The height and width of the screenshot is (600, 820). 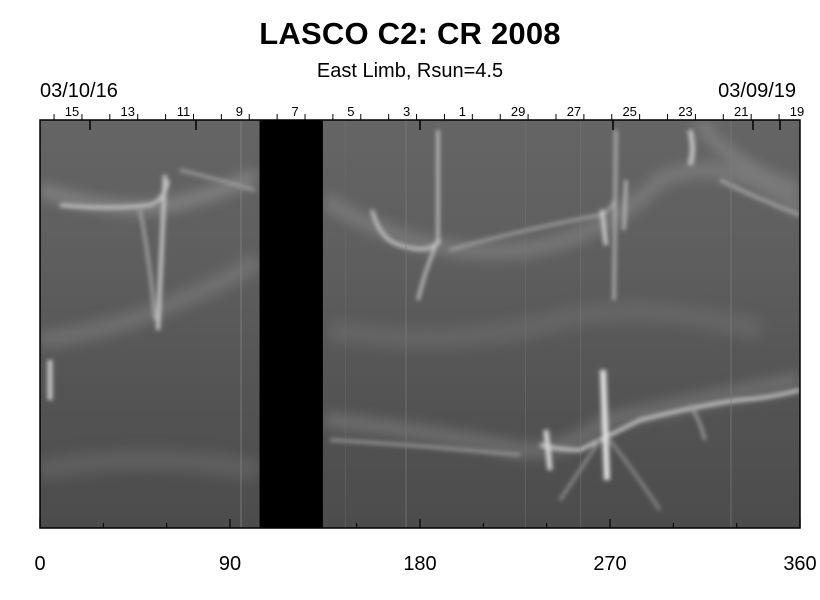 I want to click on day-label: 3, so click(x=406, y=111).